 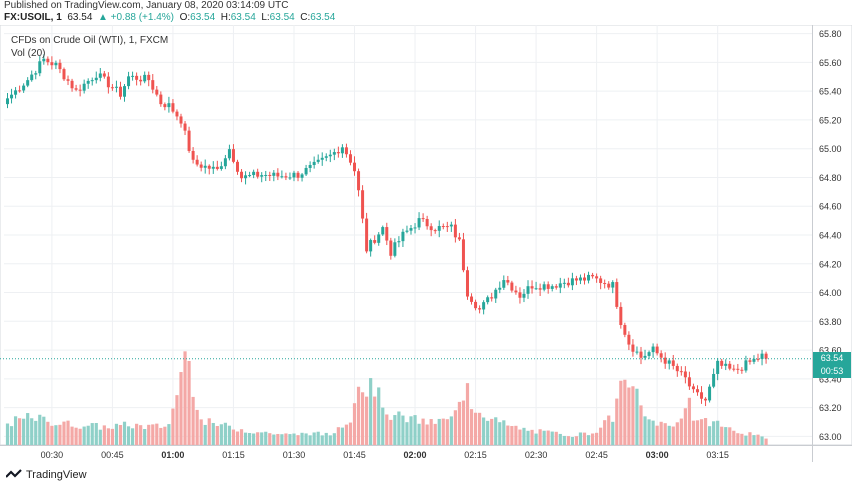 I want to click on price-change: +0.88 (+1.4%), so click(x=142, y=17).